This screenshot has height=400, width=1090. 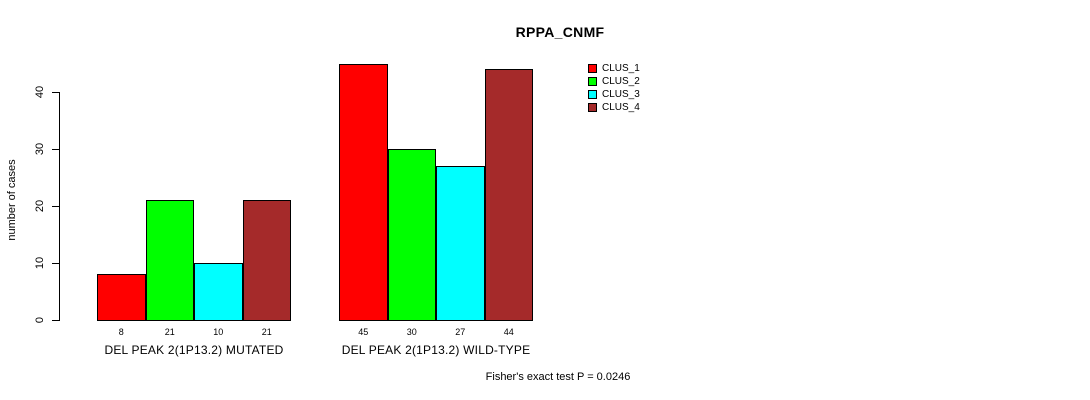 What do you see at coordinates (12, 200) in the screenshot?
I see `y-axis-title: number of cases` at bounding box center [12, 200].